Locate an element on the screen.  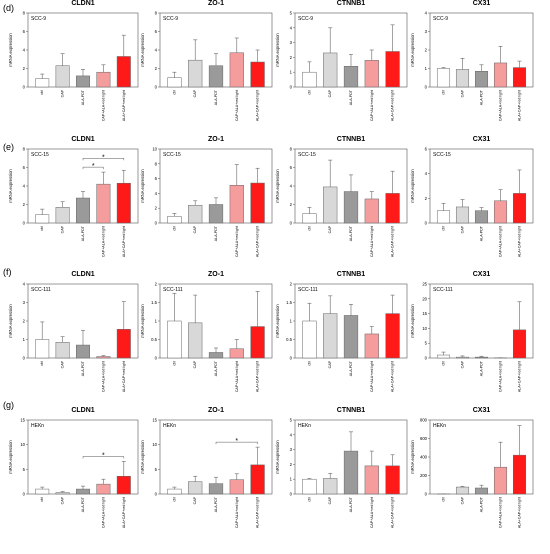
chart-title: ZO-1 is located at coordinates (216, 139).